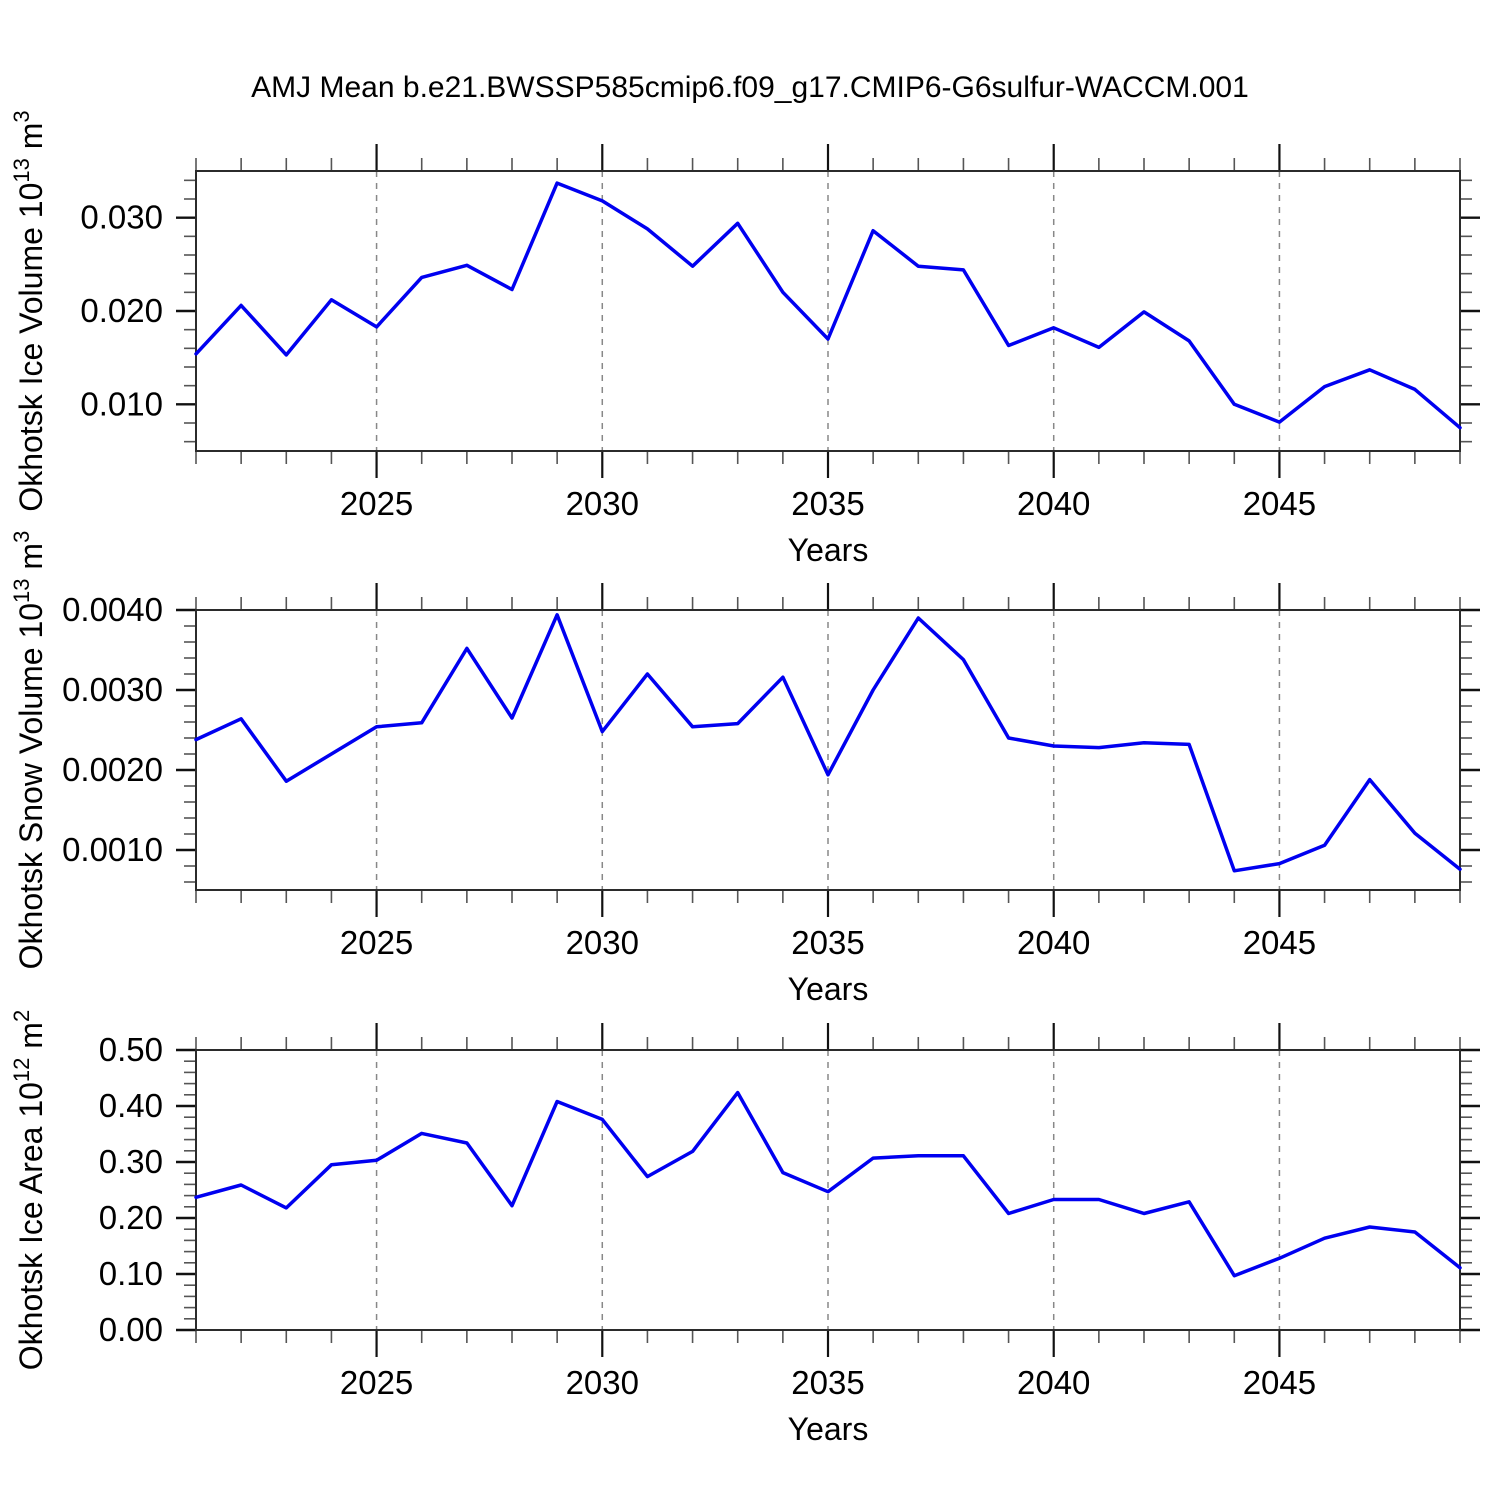 The width and height of the screenshot is (1500, 1505). I want to click on y-tick-label: 0.020, so click(121, 310).